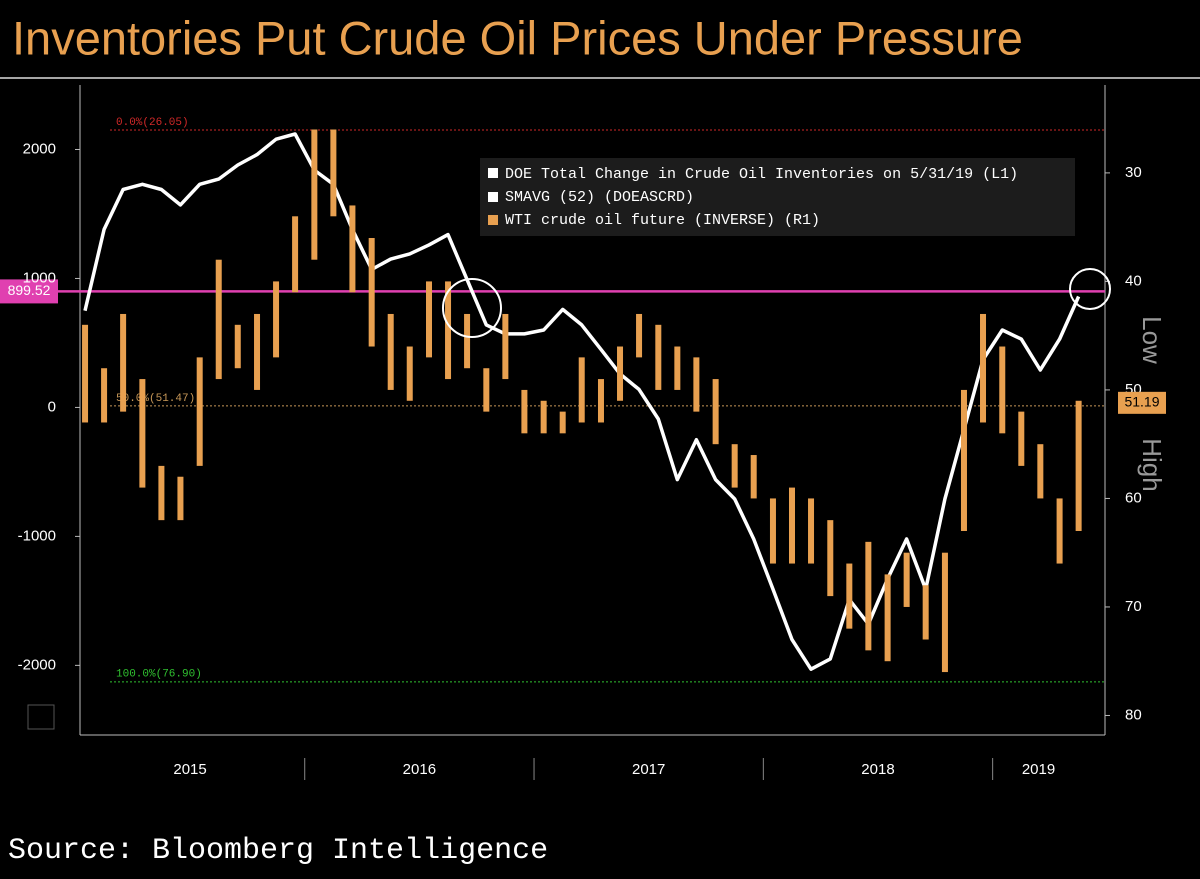  Describe the element at coordinates (159, 675) in the screenshot. I see `reference-label: 100.0%(76.90)` at that location.